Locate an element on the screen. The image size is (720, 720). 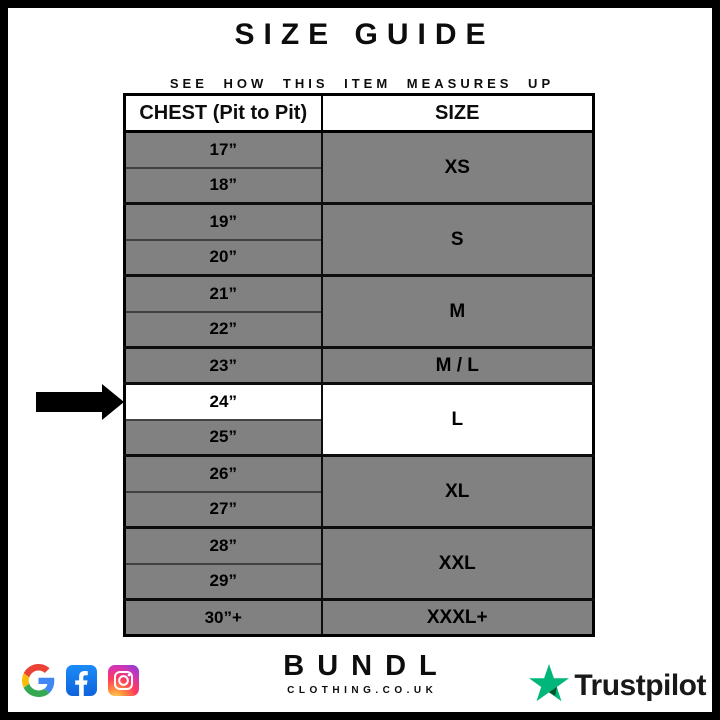
brand-name: BUNDL is located at coordinates (366, 666).